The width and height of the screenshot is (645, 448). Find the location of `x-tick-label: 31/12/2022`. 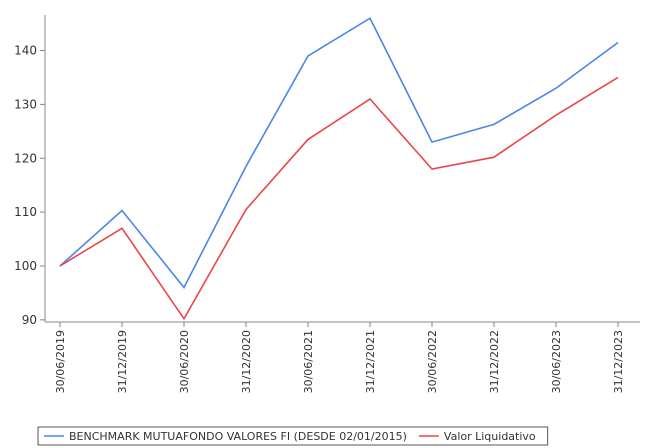

x-tick-label: 31/12/2022 is located at coordinates (494, 361).